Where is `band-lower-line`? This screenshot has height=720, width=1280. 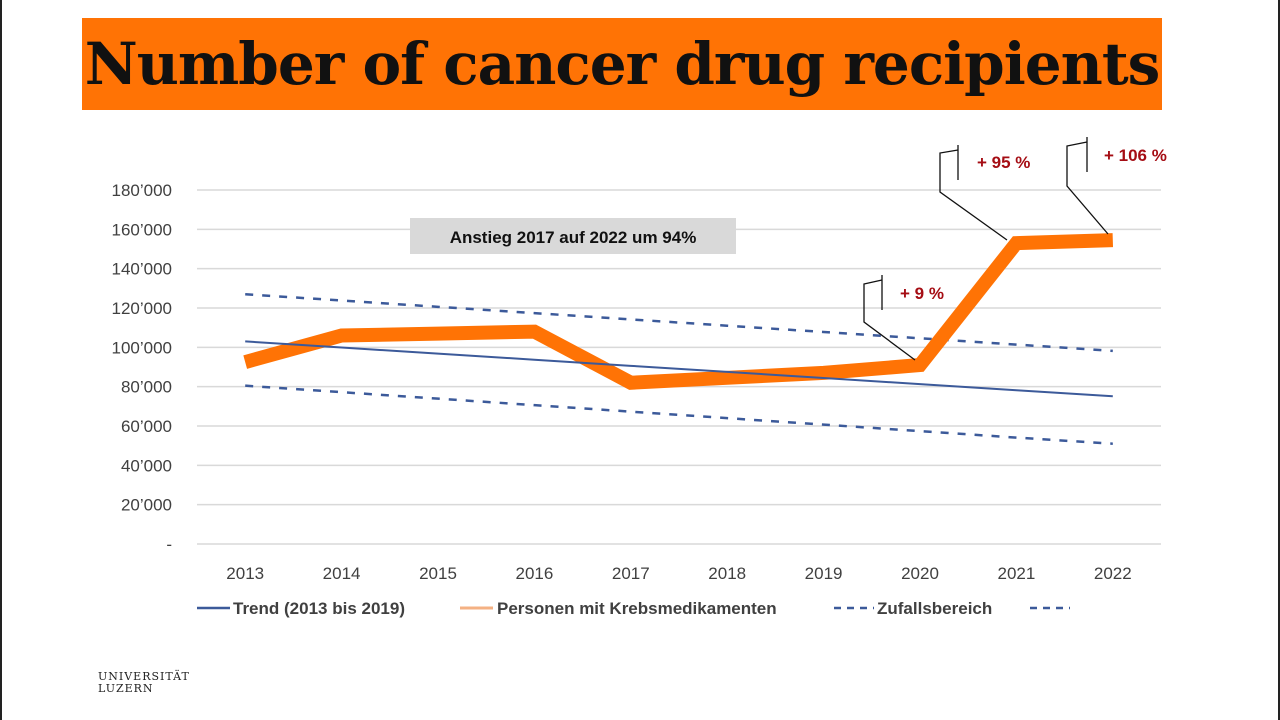
band-lower-line is located at coordinates (679, 414).